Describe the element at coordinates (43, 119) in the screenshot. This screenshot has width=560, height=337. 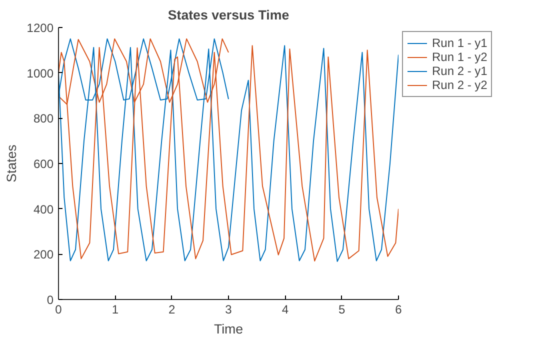
I see `y-tick-label: 800` at that location.